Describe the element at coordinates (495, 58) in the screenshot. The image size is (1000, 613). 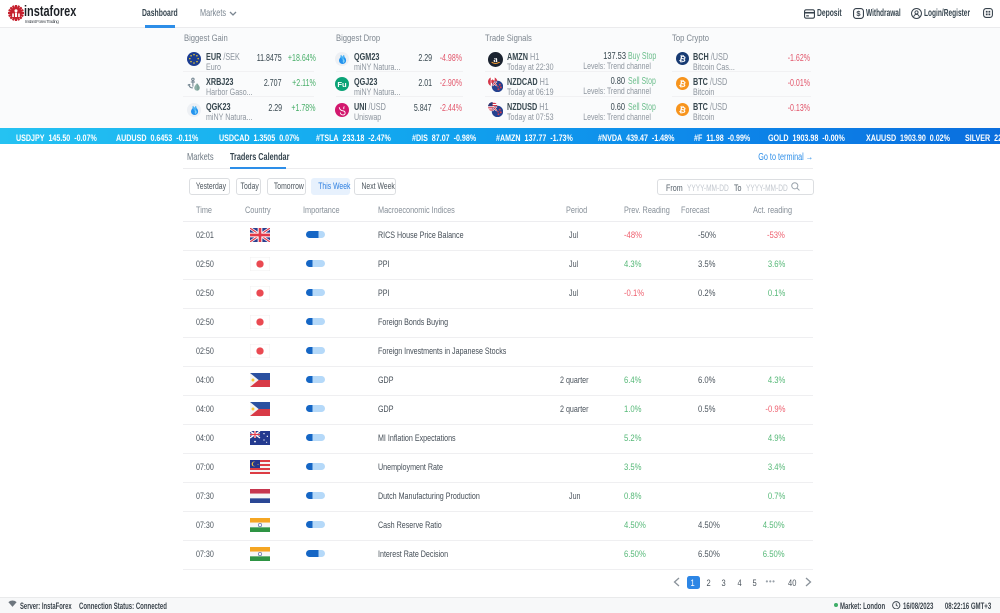
I see `svg-text: a` at that location.